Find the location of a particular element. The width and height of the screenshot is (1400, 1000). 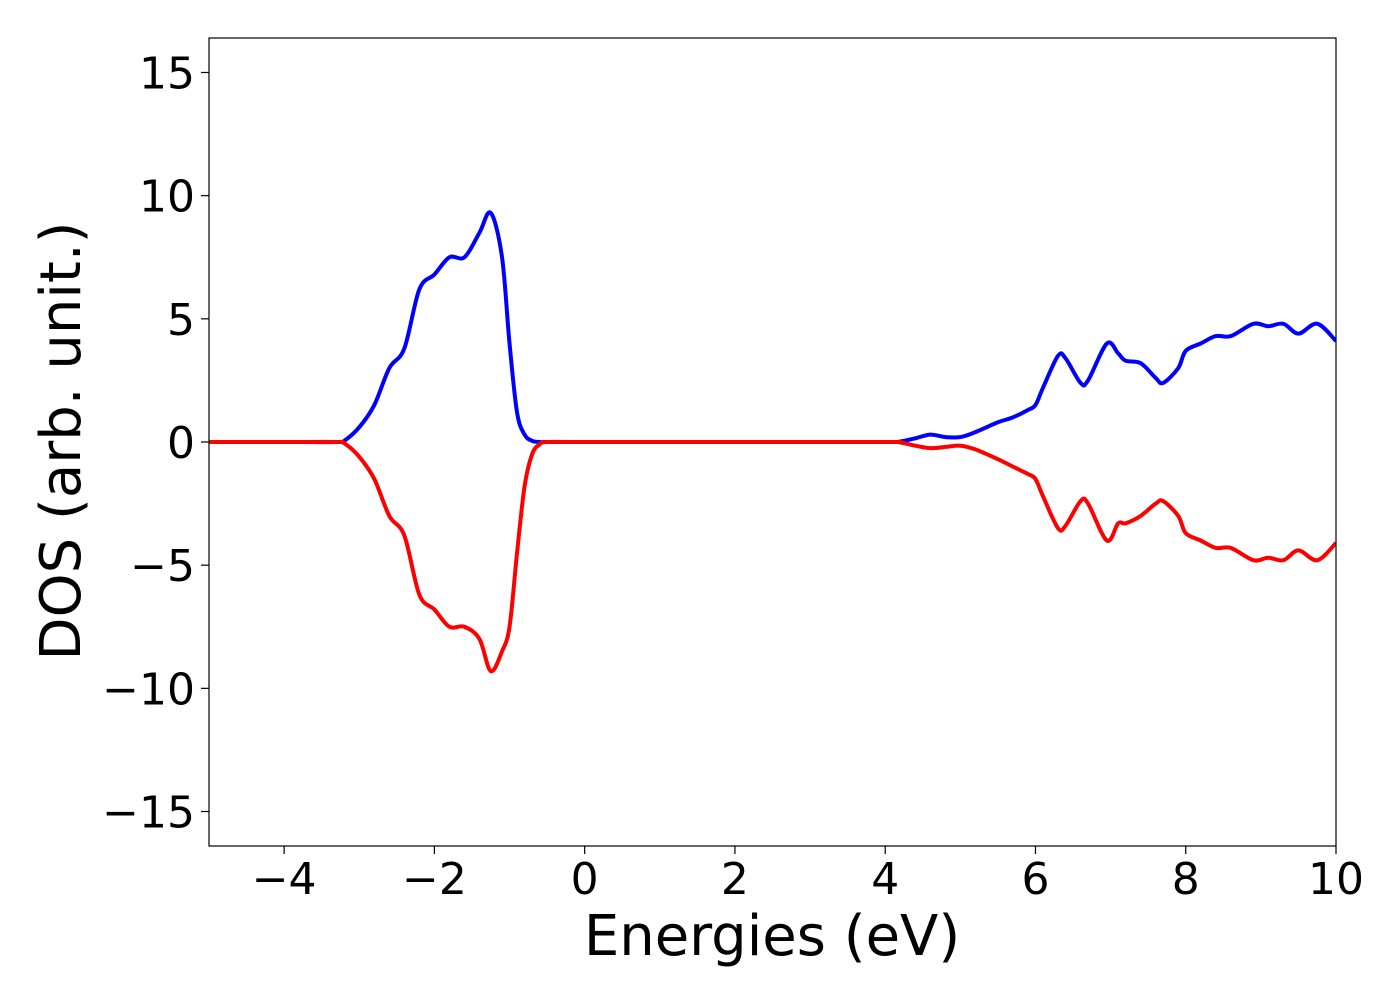

y-tick-label: 0 is located at coordinates (181, 443).